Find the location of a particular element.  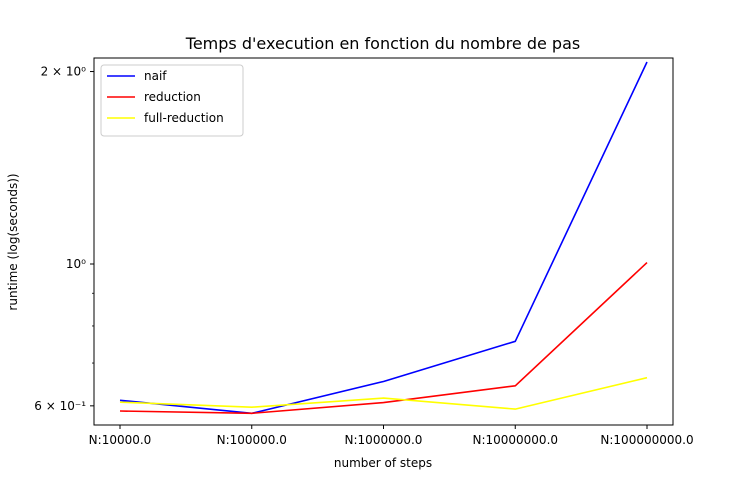

y-tick-label: 6 × 10⁻¹ is located at coordinates (60, 406).